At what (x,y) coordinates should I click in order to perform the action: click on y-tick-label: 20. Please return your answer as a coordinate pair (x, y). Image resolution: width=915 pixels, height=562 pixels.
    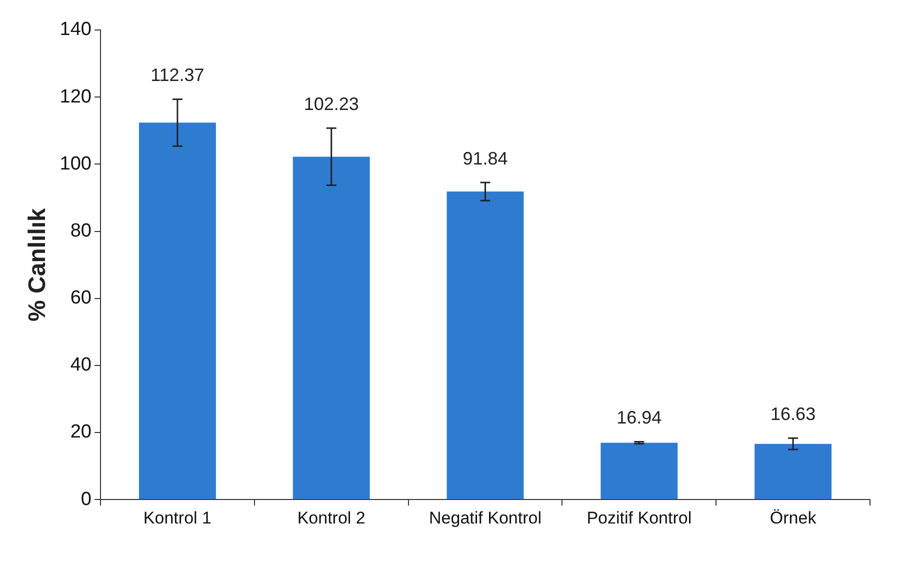
    Looking at the image, I should click on (81, 432).